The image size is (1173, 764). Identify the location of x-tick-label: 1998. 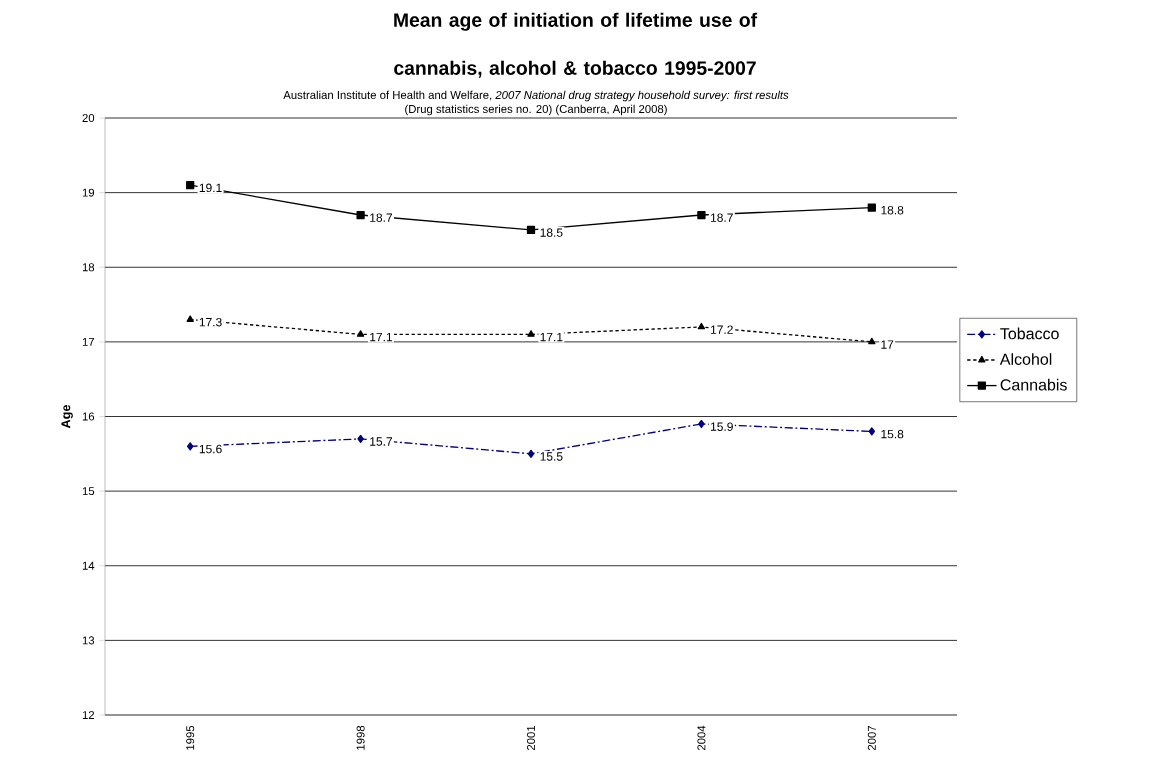
(360, 737).